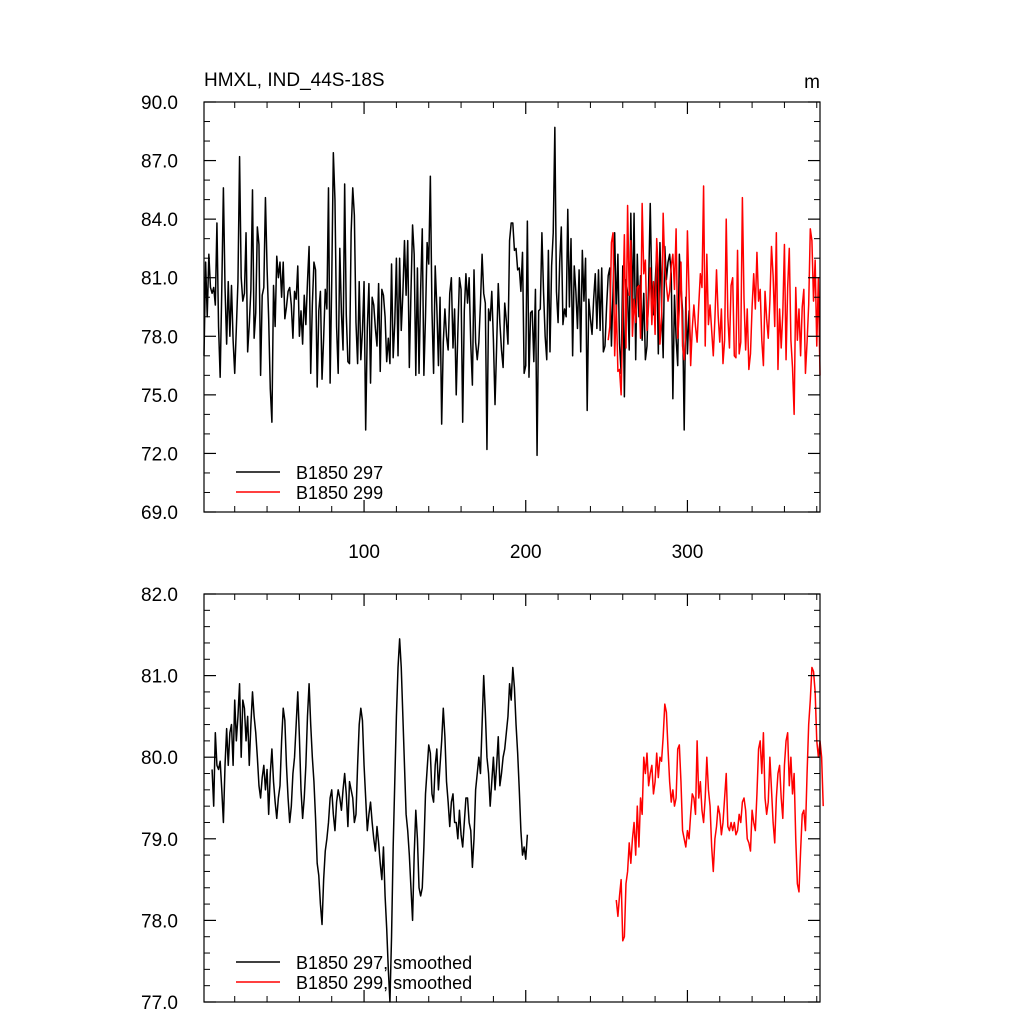 This screenshot has width=1024, height=1024. What do you see at coordinates (159, 1003) in the screenshot?
I see `y-tick-label: 77.0` at bounding box center [159, 1003].